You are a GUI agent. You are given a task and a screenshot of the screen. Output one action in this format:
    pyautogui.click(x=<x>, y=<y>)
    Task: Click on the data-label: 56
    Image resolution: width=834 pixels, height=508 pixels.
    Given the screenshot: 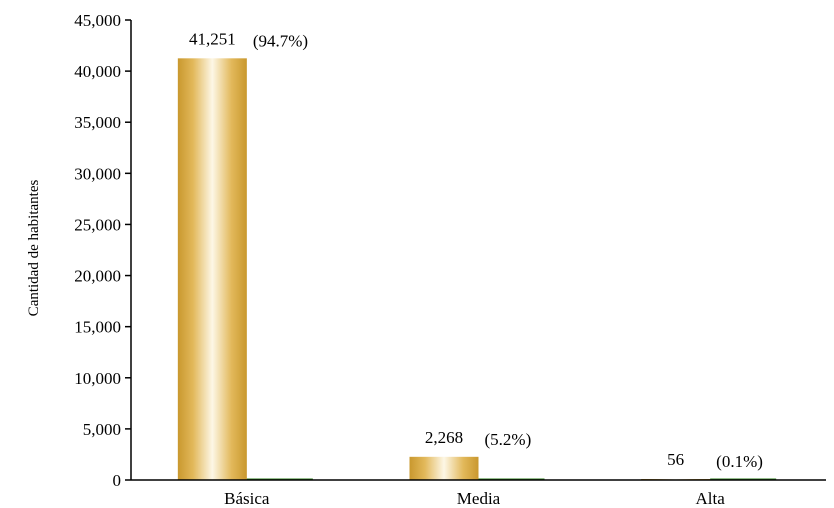 What is the action you would take?
    pyautogui.click(x=675, y=459)
    